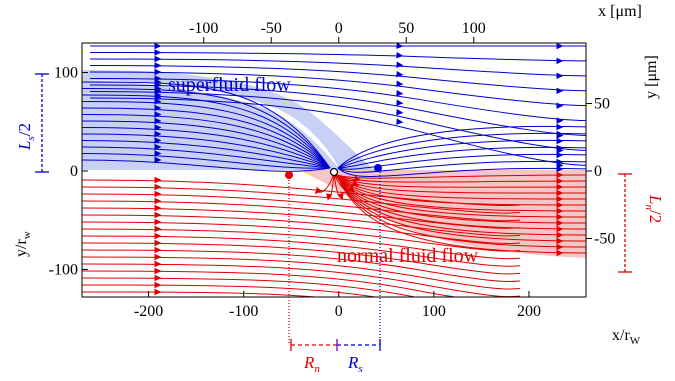  Describe the element at coordinates (23, 244) in the screenshot. I see `y-axis-title: y/rw` at that location.